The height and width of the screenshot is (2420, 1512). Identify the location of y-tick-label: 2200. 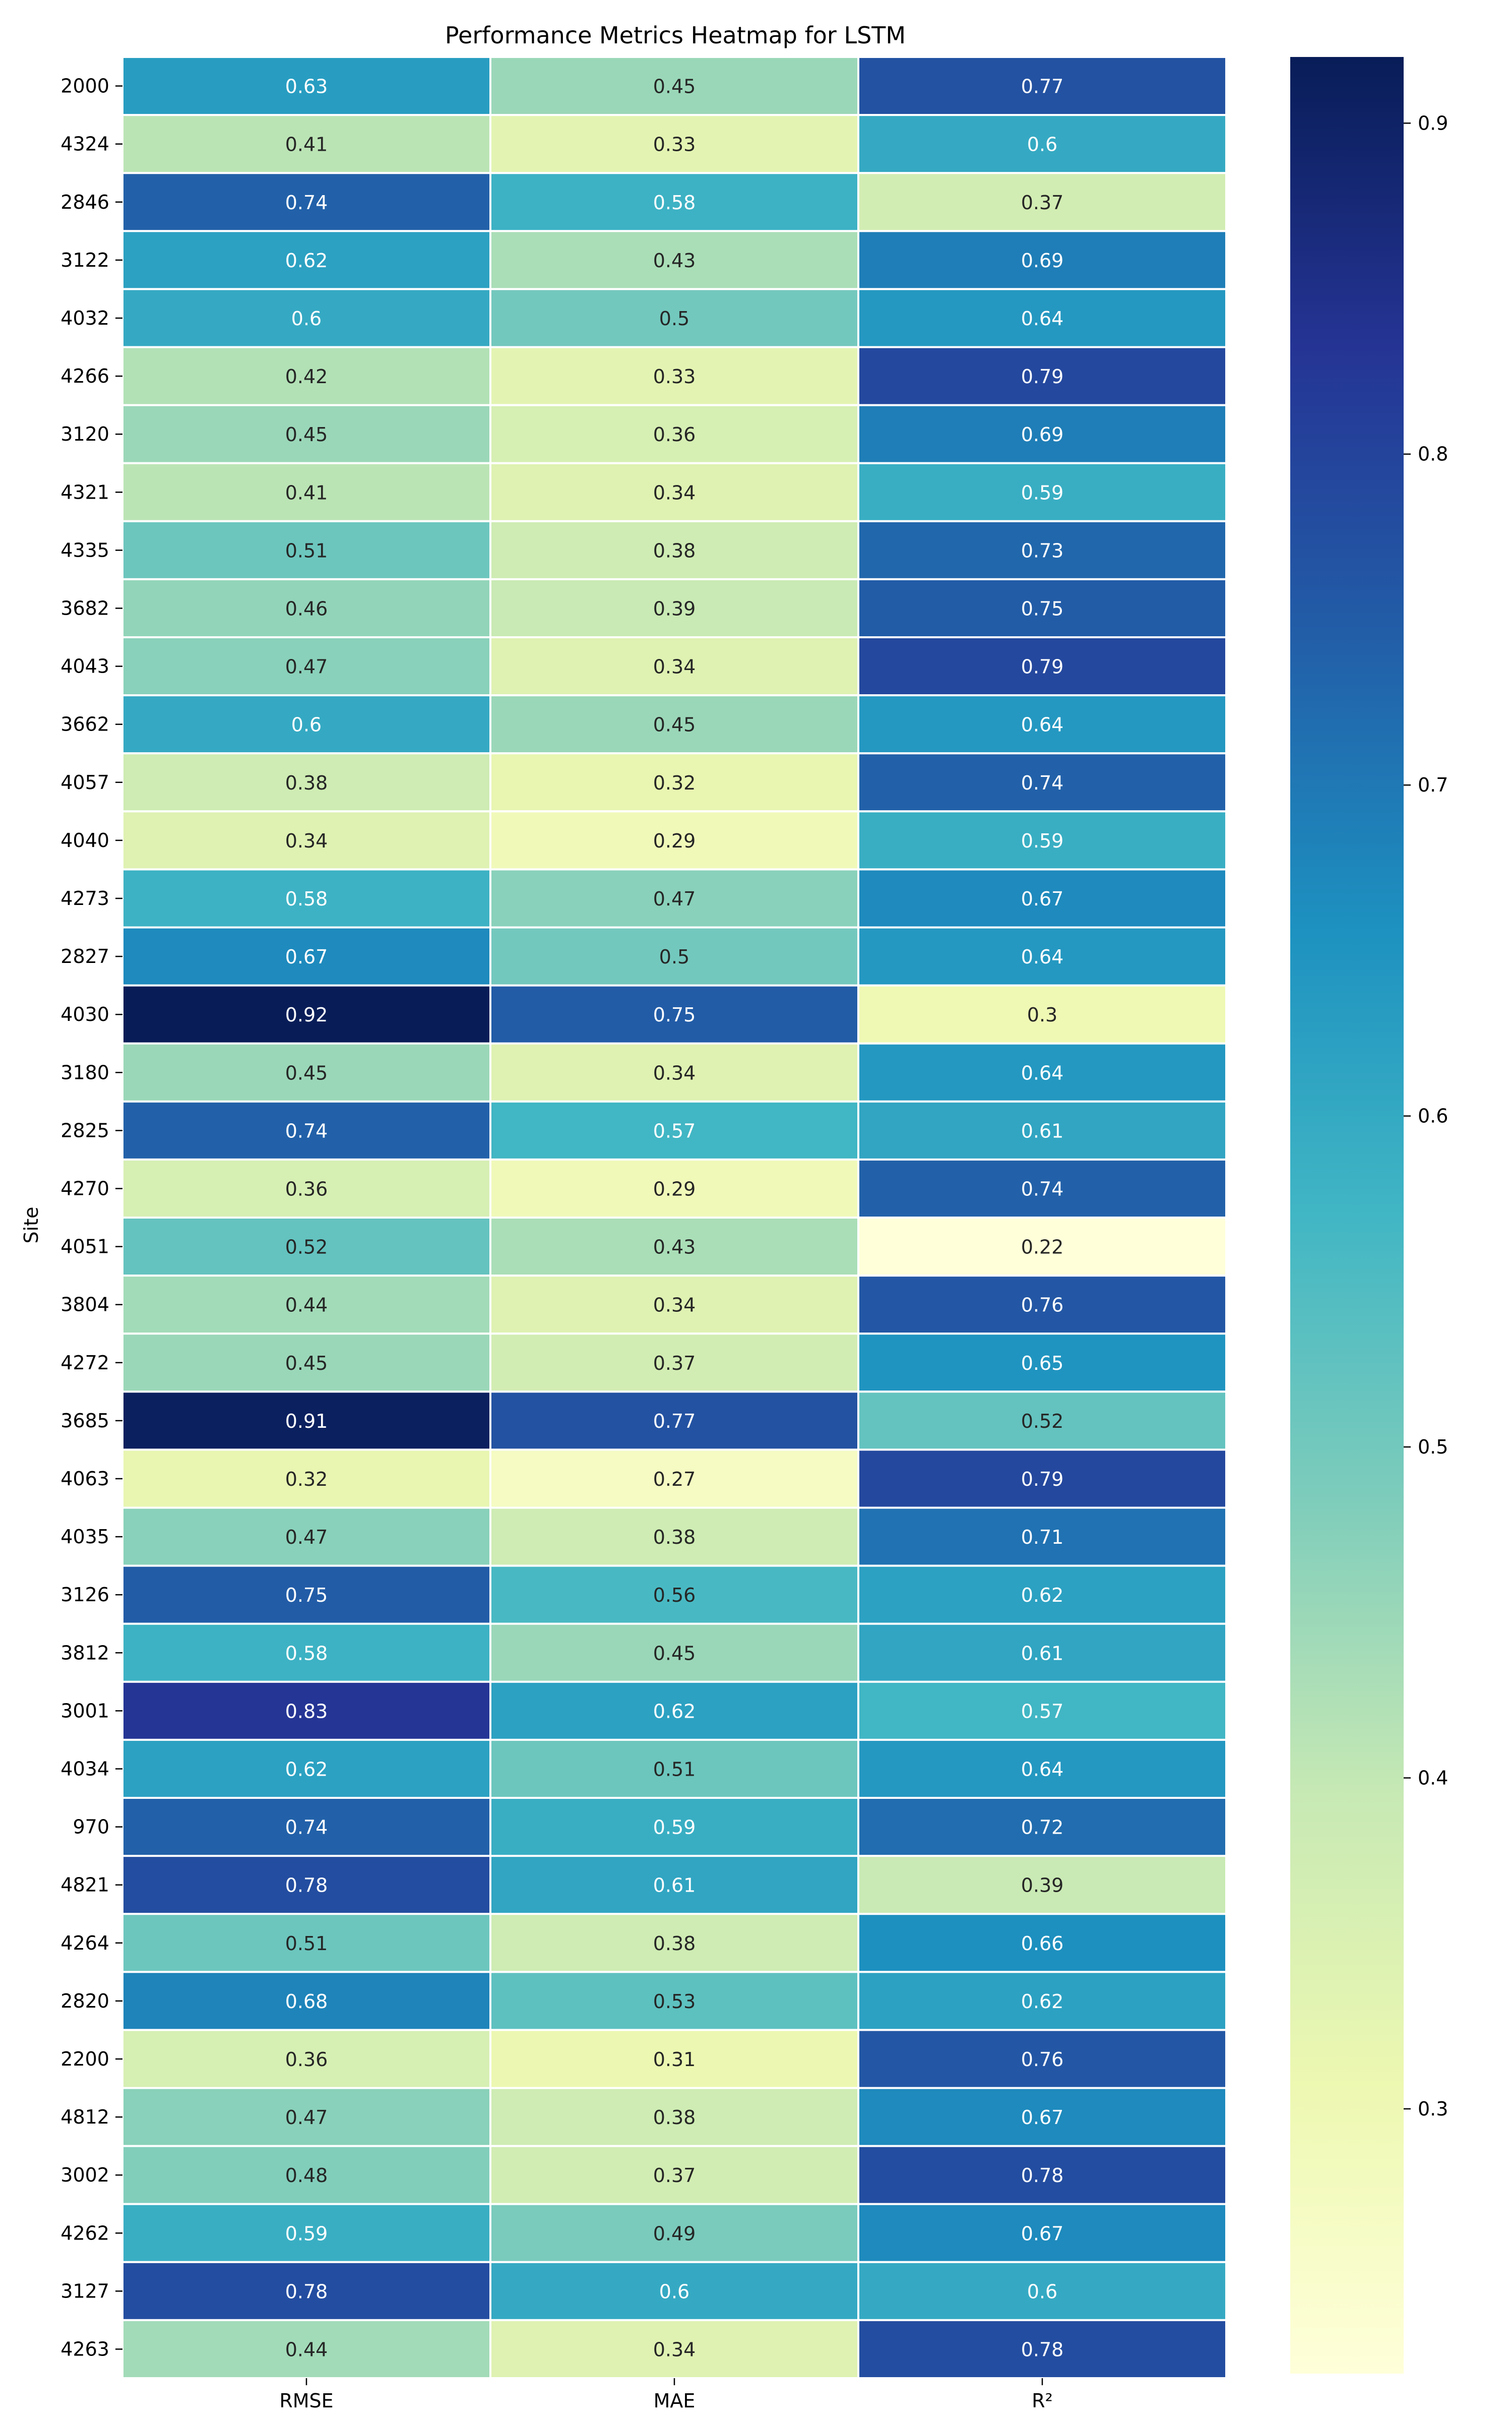
(84, 2059).